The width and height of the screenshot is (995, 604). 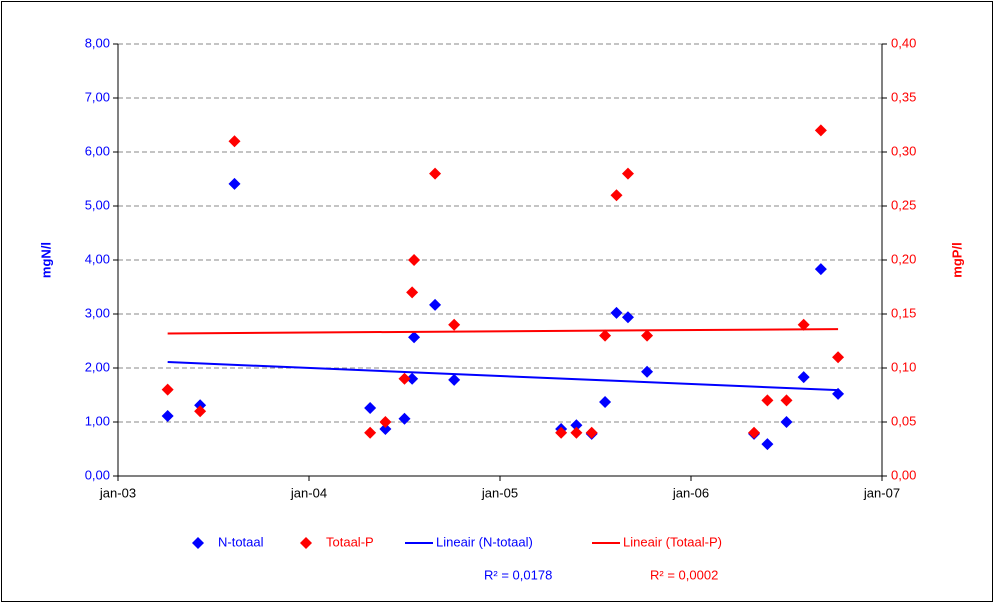 I want to click on y2-tick-label: 0,20, so click(x=903, y=258).